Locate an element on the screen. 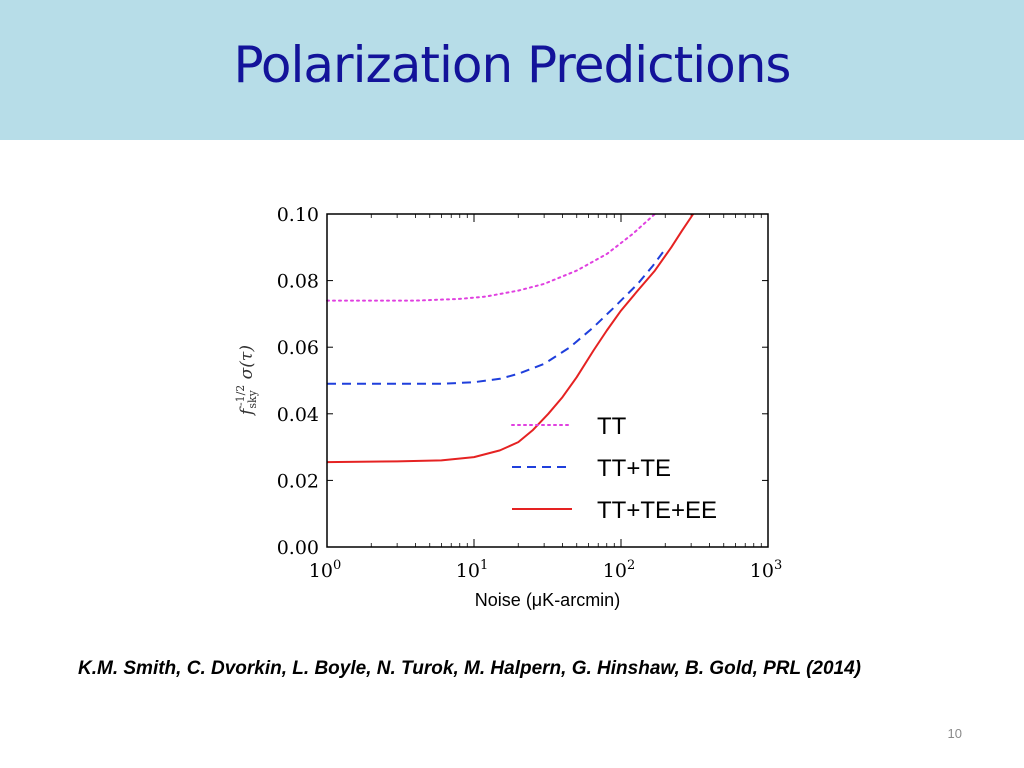 This screenshot has height=768, width=1024. y-tick-label: 0.00 is located at coordinates (298, 548).